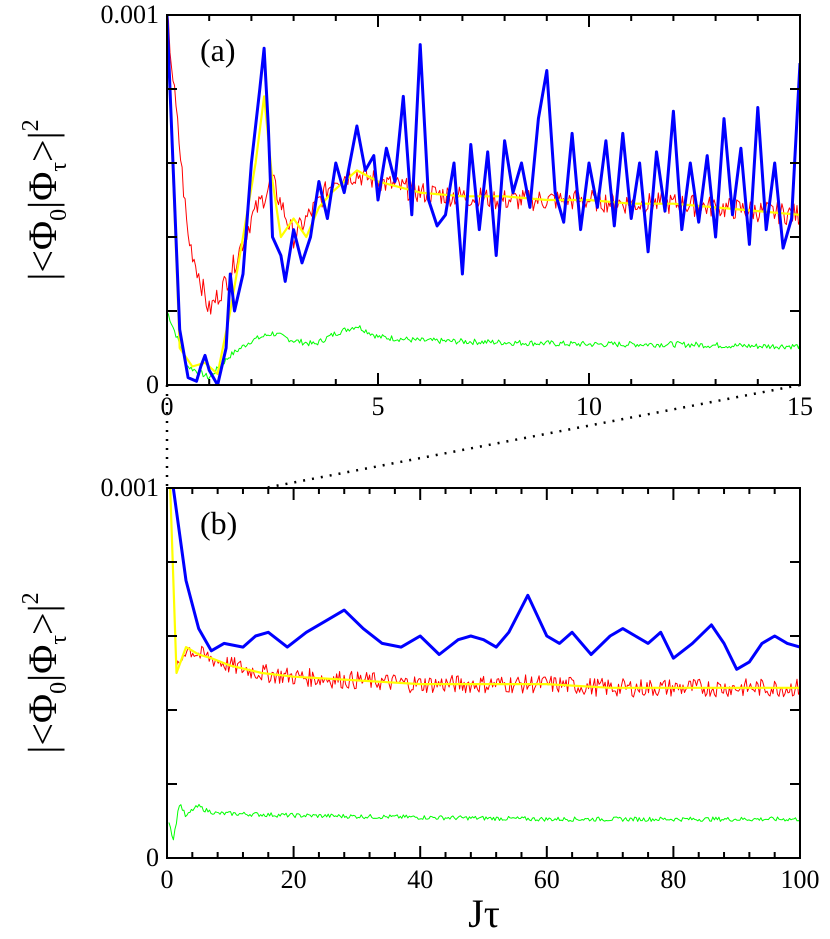 This screenshot has width=830, height=939. I want to click on x-tick-label: 80, so click(673, 879).